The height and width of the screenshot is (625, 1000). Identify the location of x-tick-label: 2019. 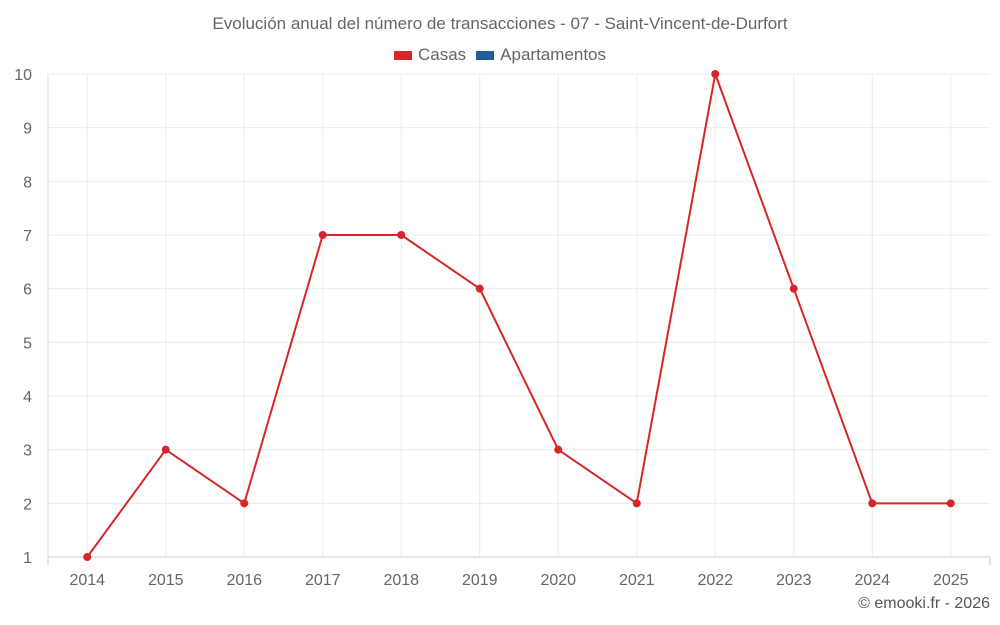
(480, 580).